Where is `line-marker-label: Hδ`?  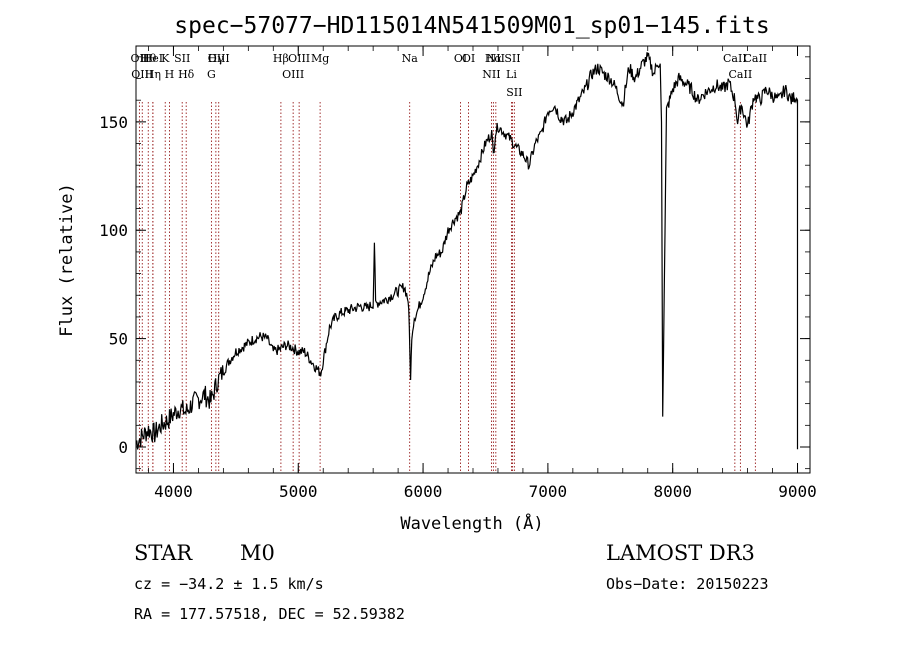 line-marker-label: Hδ is located at coordinates (186, 74).